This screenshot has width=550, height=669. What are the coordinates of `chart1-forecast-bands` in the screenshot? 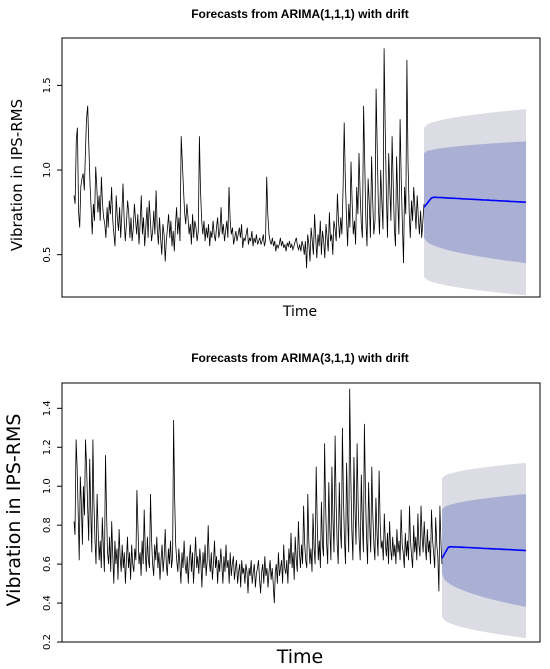 It's located at (475, 202).